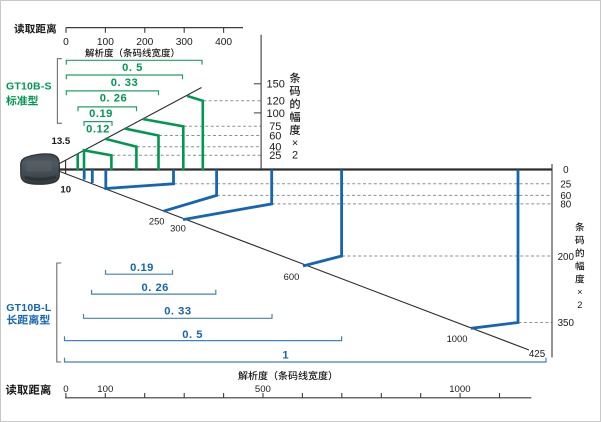  What do you see at coordinates (29, 308) in the screenshot?
I see `svg-text: GT10B-L` at bounding box center [29, 308].